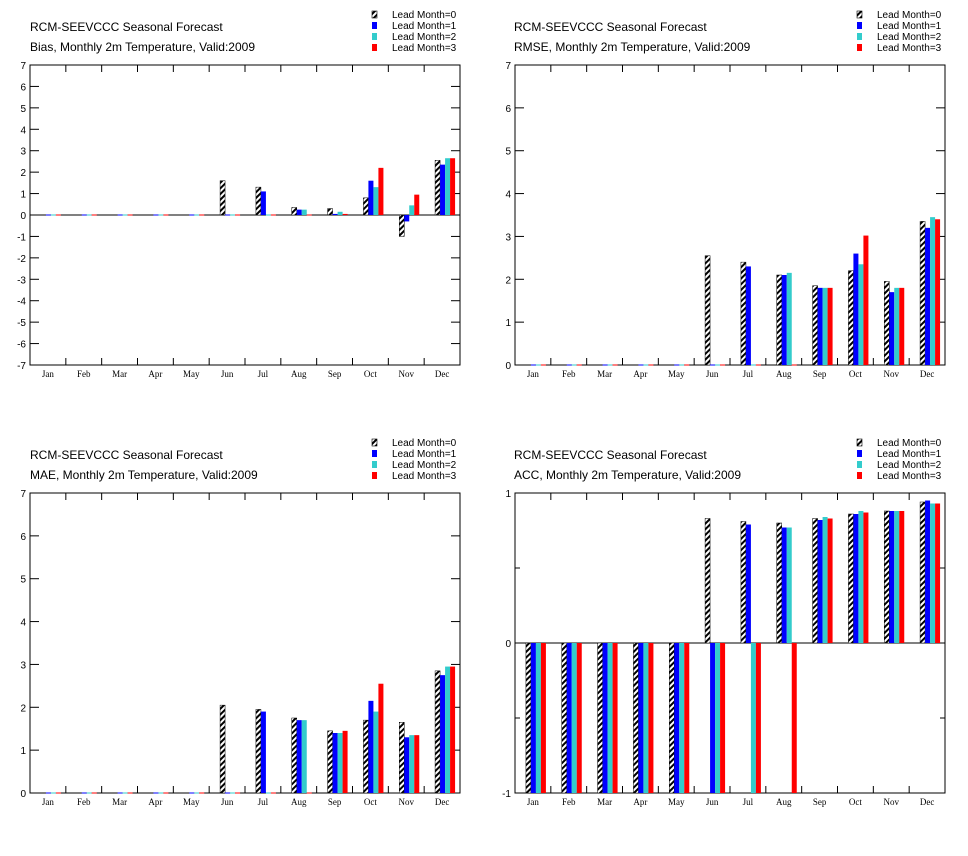 This screenshot has height=856, width=968. I want to click on y-tick-label: 7, so click(23, 66).